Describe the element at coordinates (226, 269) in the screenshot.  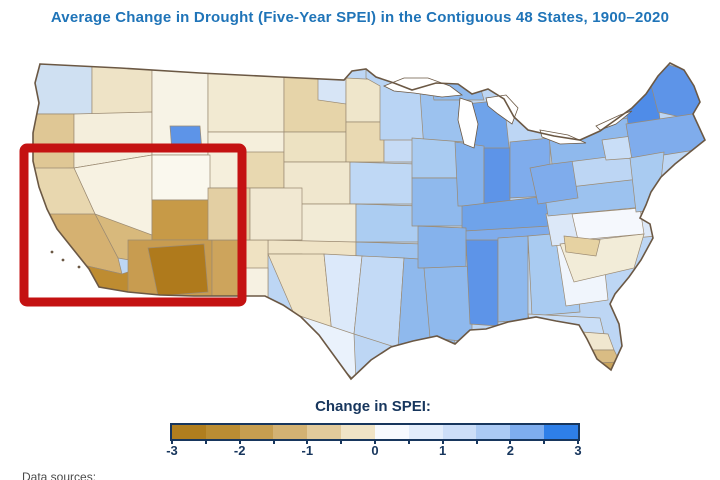
I see `region-nm-west` at that location.